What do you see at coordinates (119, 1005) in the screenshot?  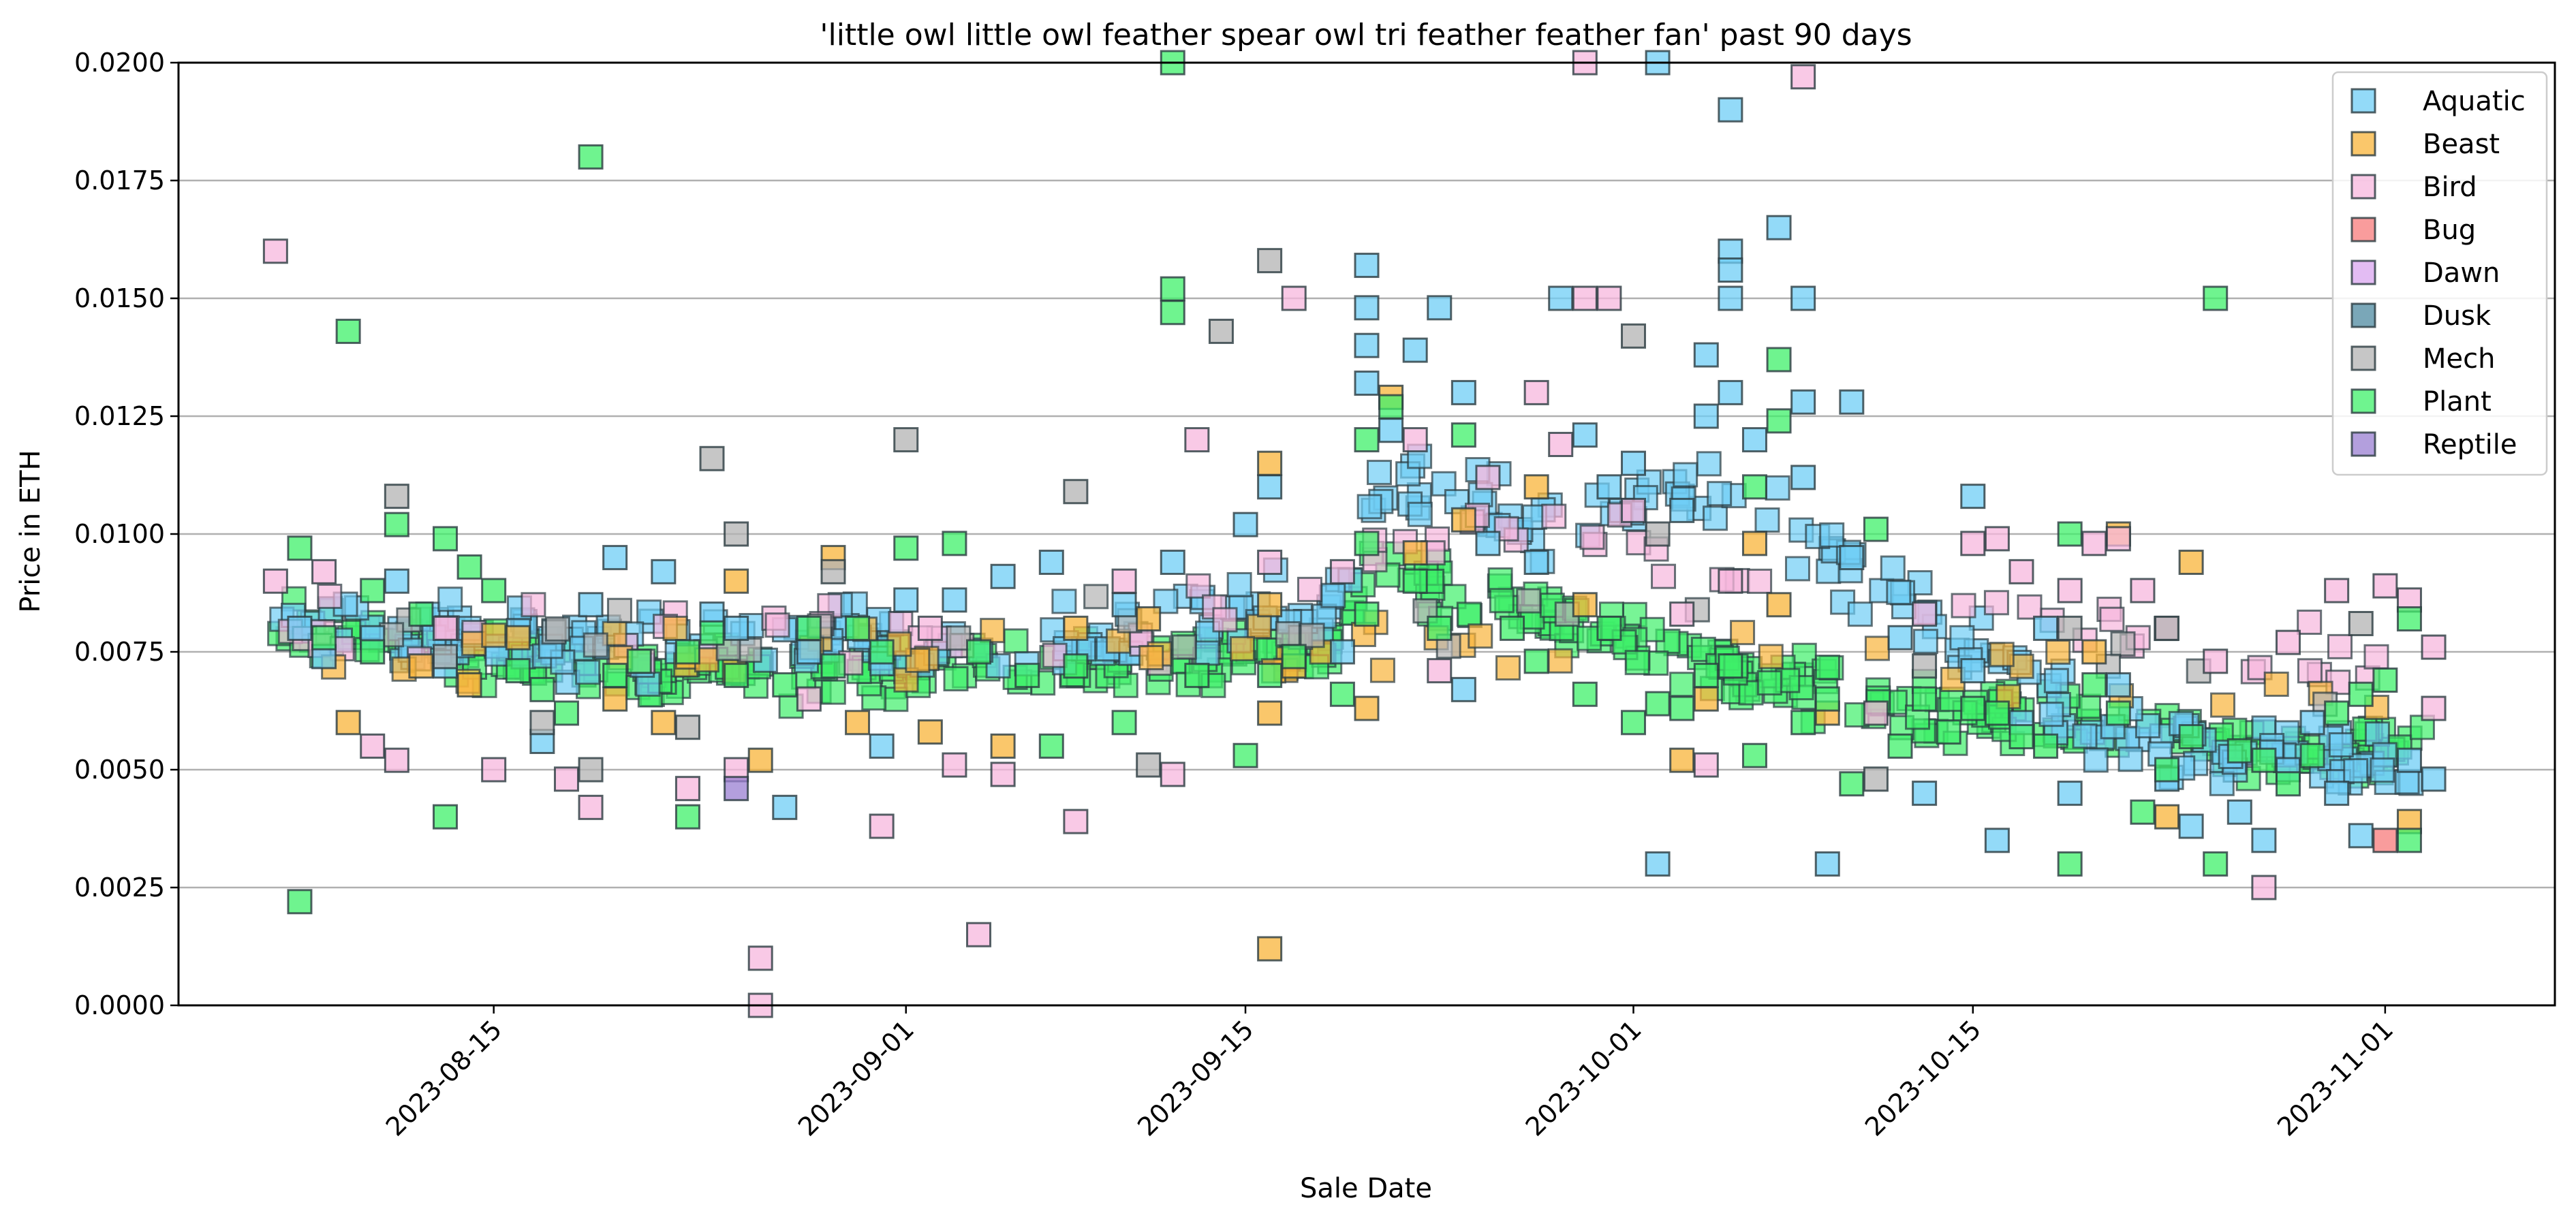 I see `y-tick-label: 0.0000` at bounding box center [119, 1005].